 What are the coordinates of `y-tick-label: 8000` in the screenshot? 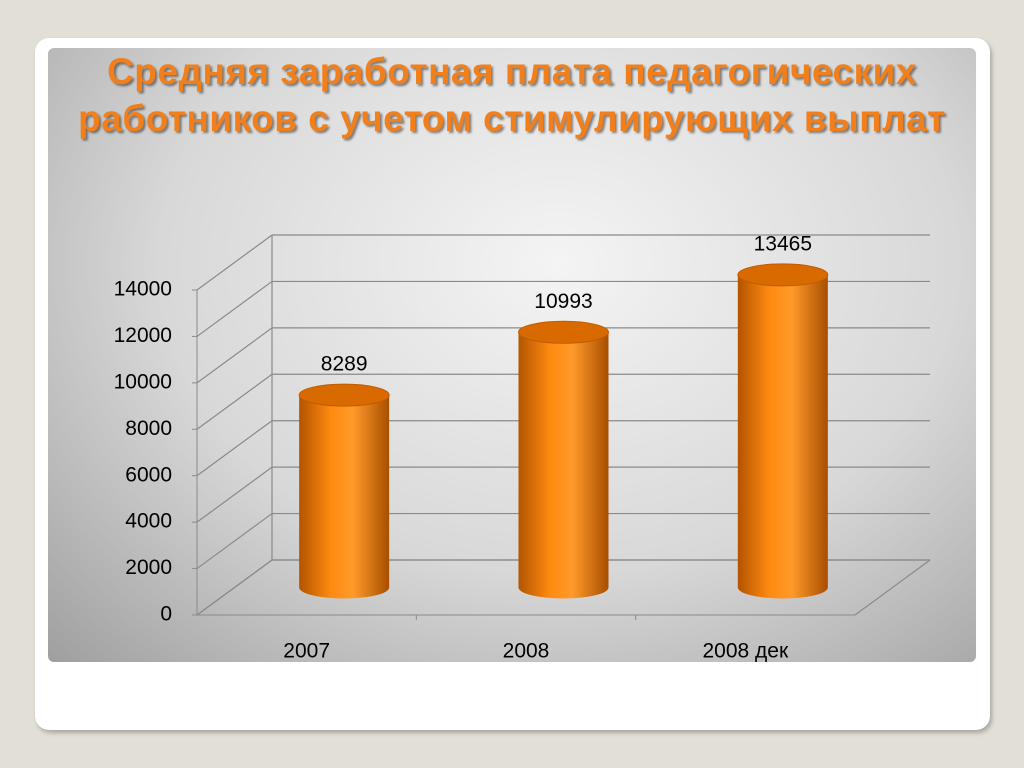 It's located at (148, 428).